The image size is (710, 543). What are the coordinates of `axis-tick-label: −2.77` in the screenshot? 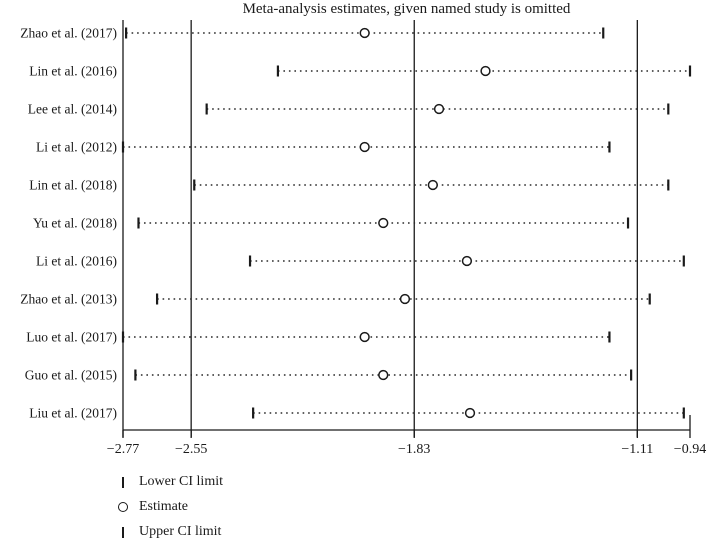 It's located at (123, 449).